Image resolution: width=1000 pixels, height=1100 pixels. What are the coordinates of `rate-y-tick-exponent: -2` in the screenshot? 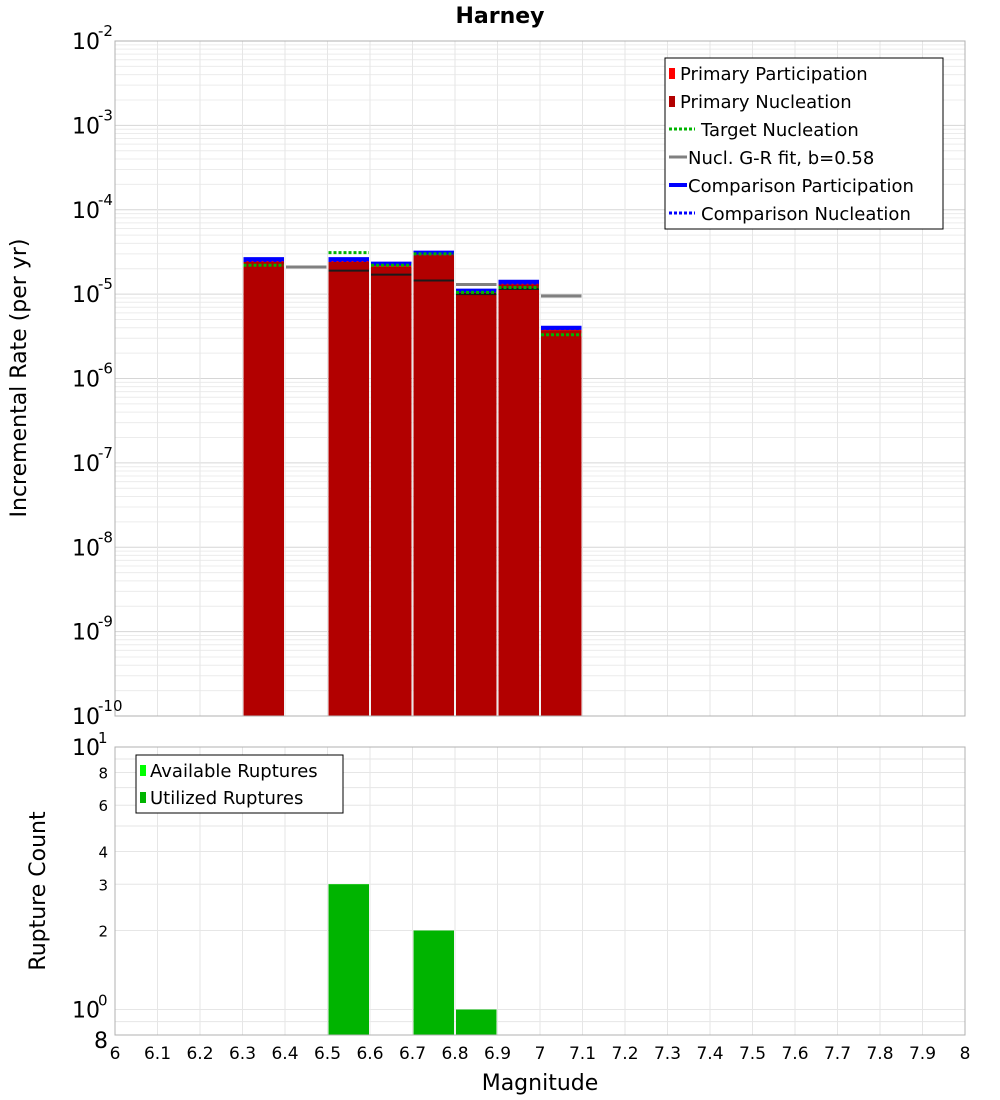 It's located at (105, 31).